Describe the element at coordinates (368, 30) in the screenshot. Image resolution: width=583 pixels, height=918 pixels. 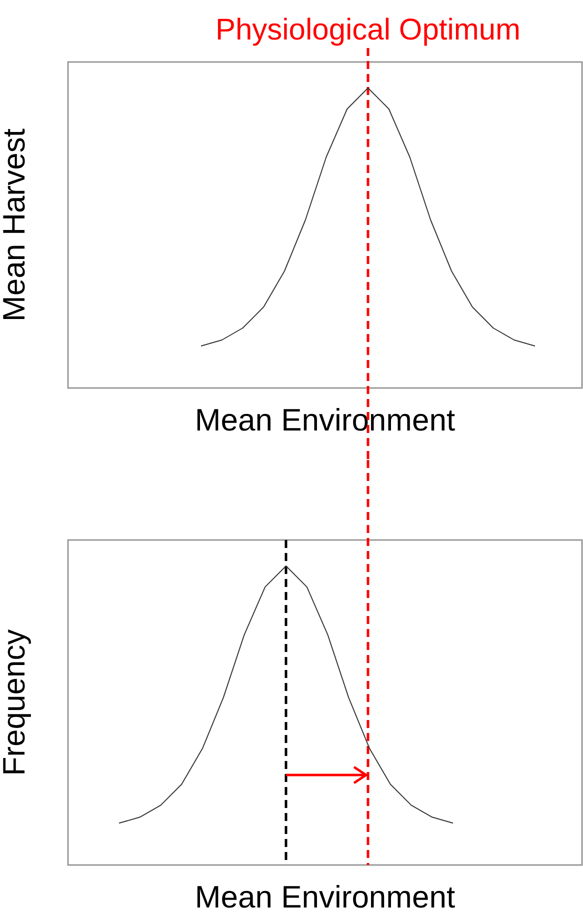
I see `text: Physiological Optimum` at that location.